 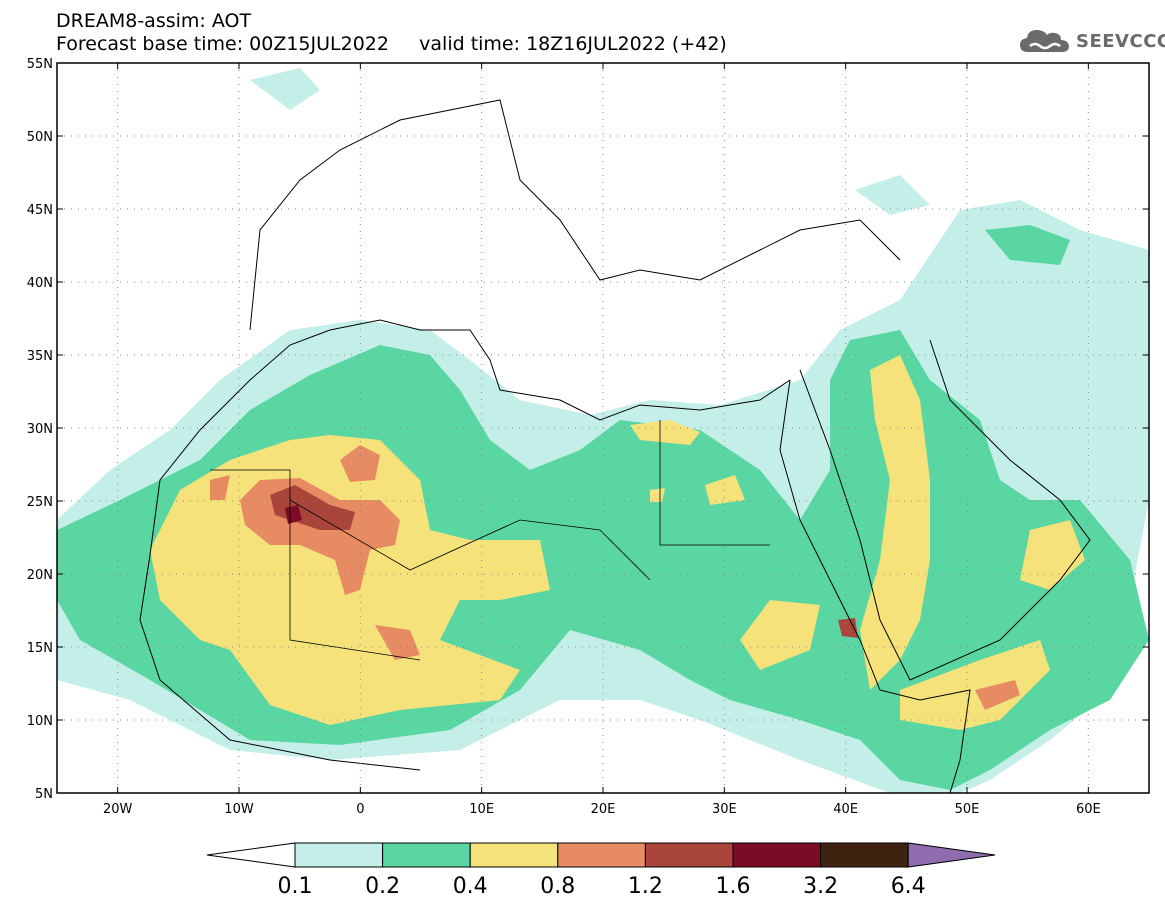 I want to click on cloud-logo-icon, so click(x=1044, y=41).